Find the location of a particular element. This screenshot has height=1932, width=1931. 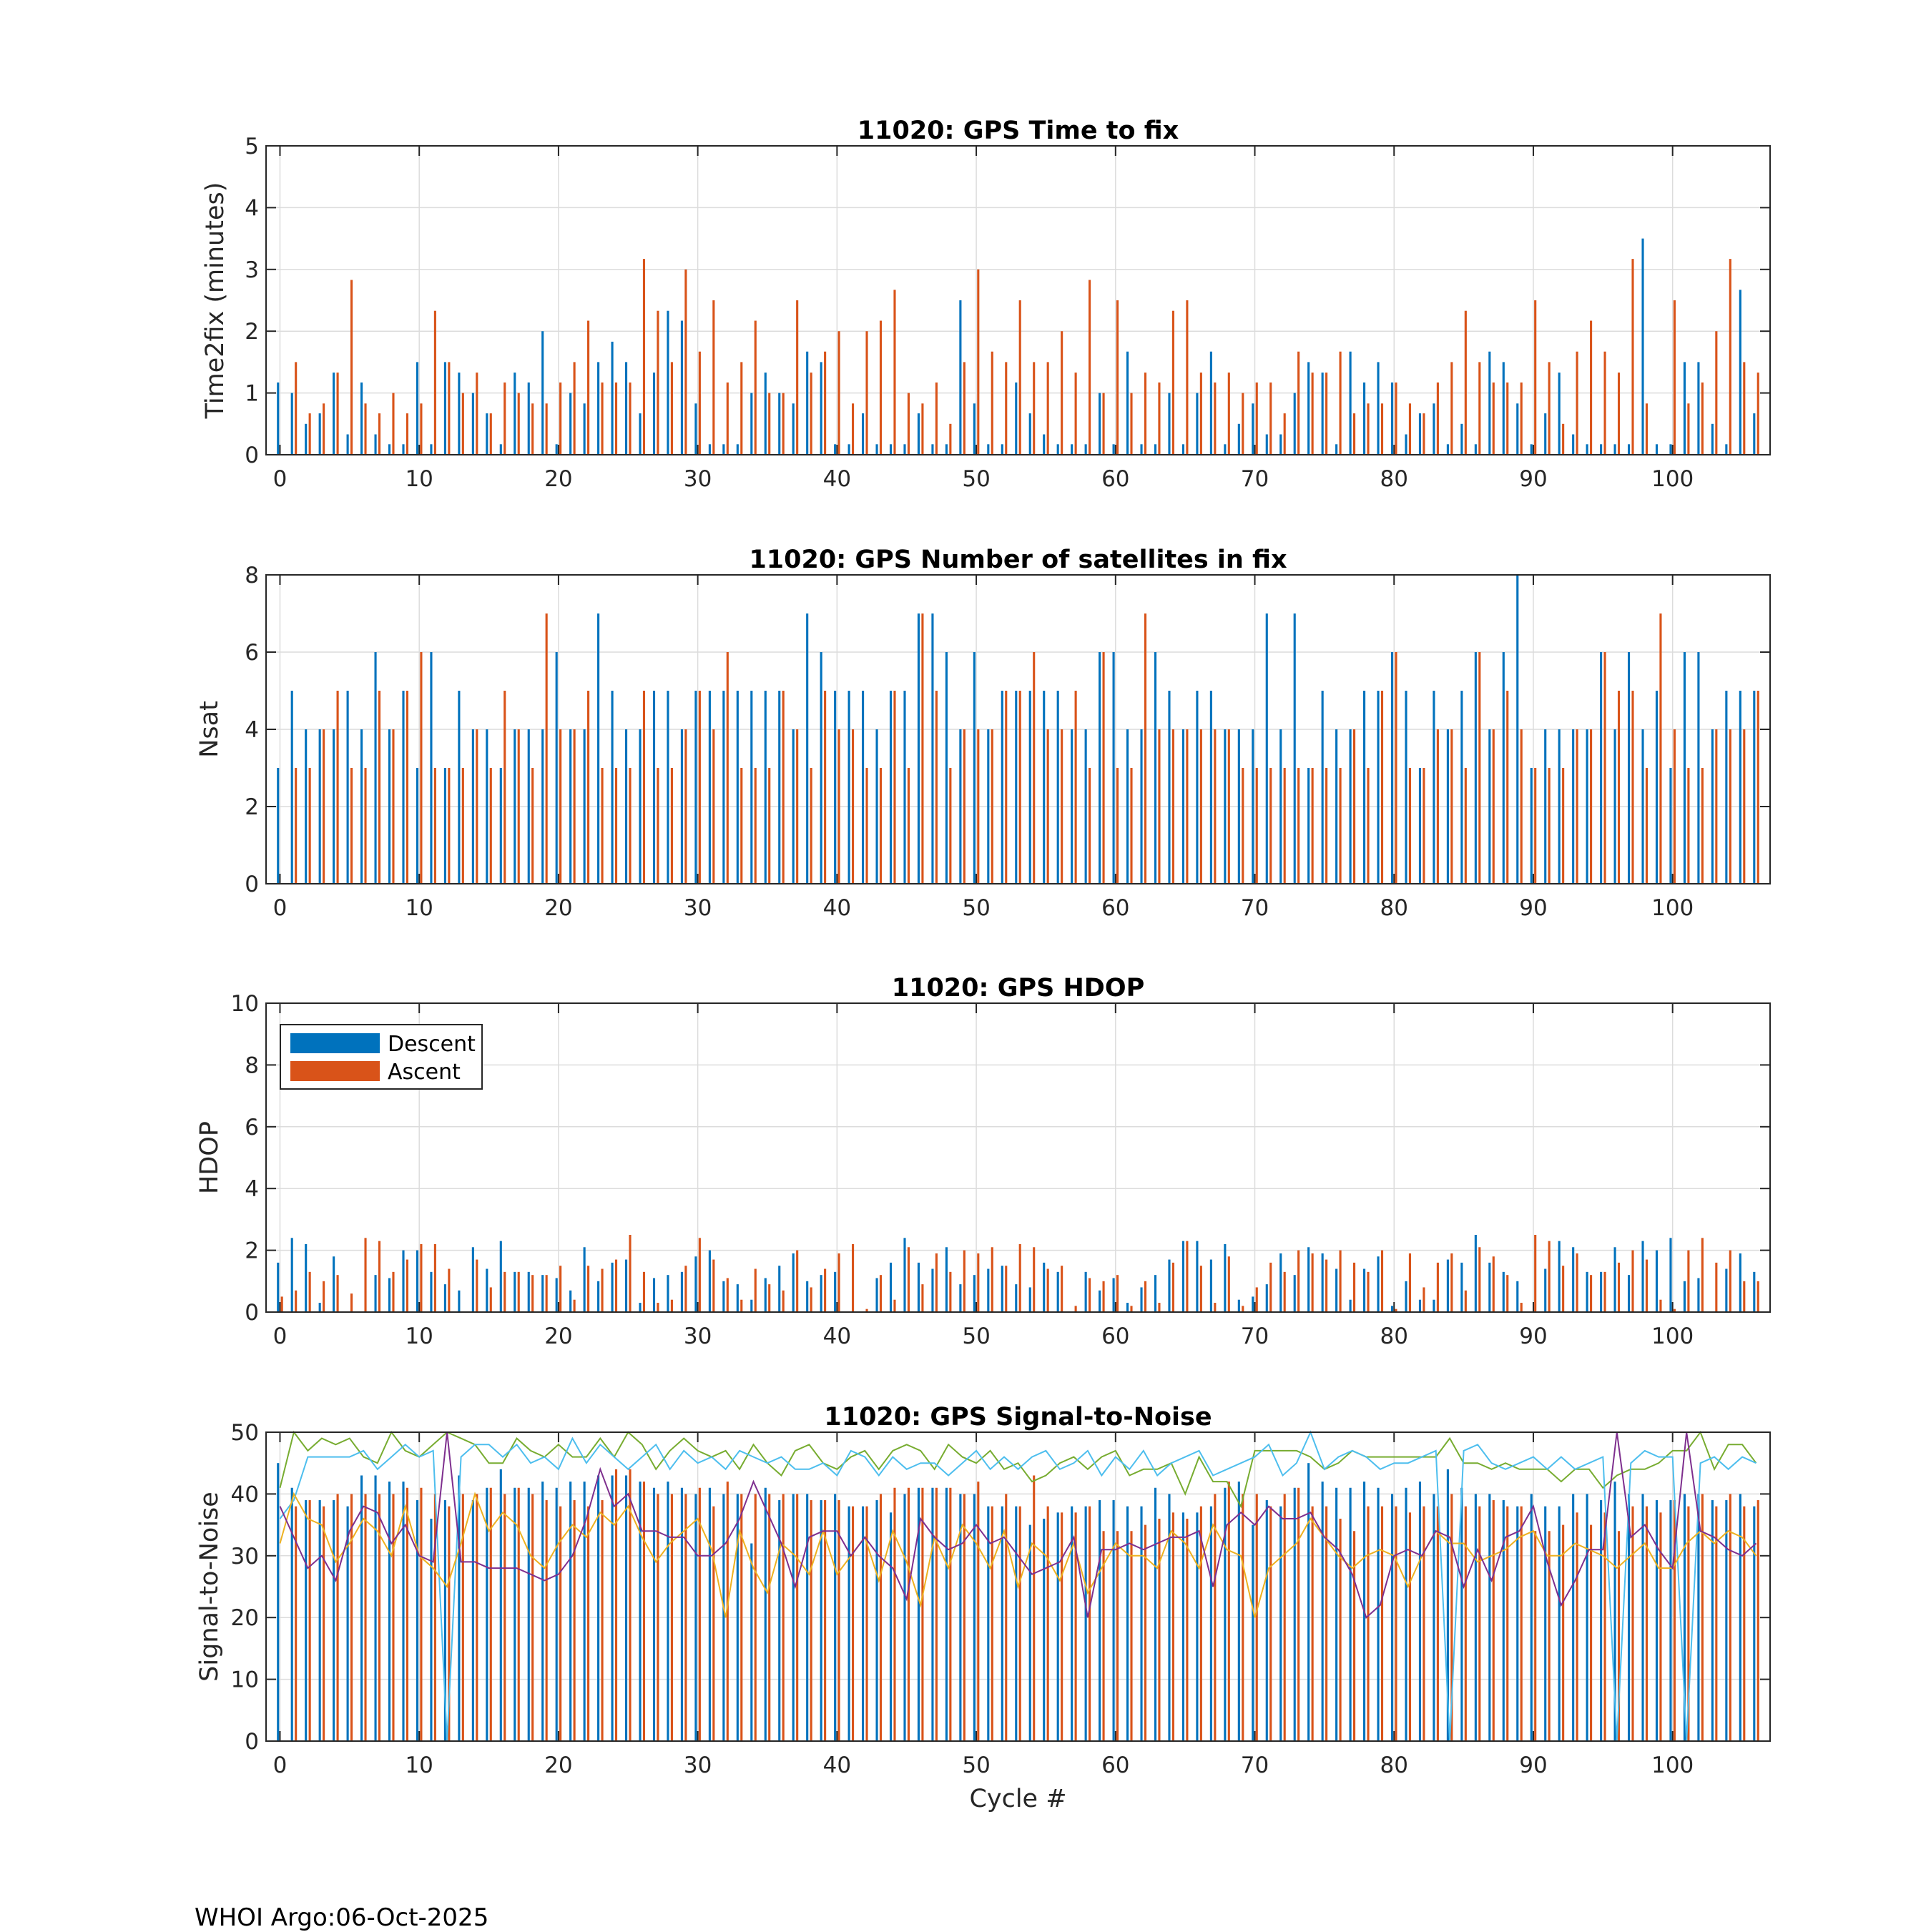

y-tick-label: 10 is located at coordinates (245, 1680).